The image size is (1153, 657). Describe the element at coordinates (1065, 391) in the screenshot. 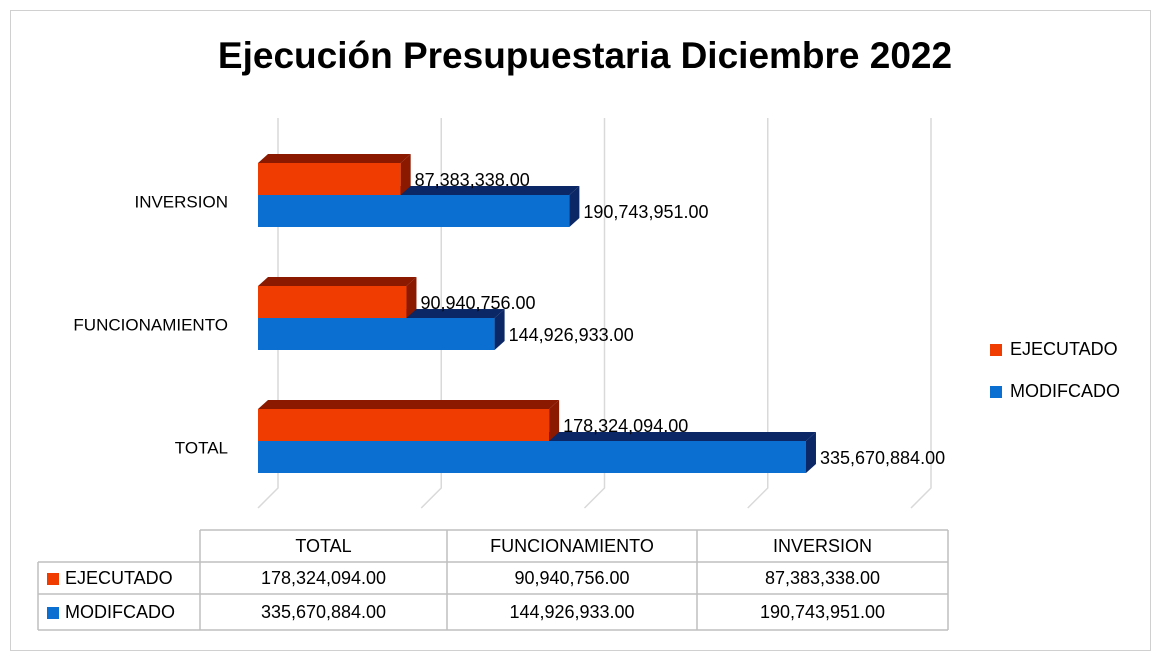

I see `legend-label: MODIFCADO` at that location.